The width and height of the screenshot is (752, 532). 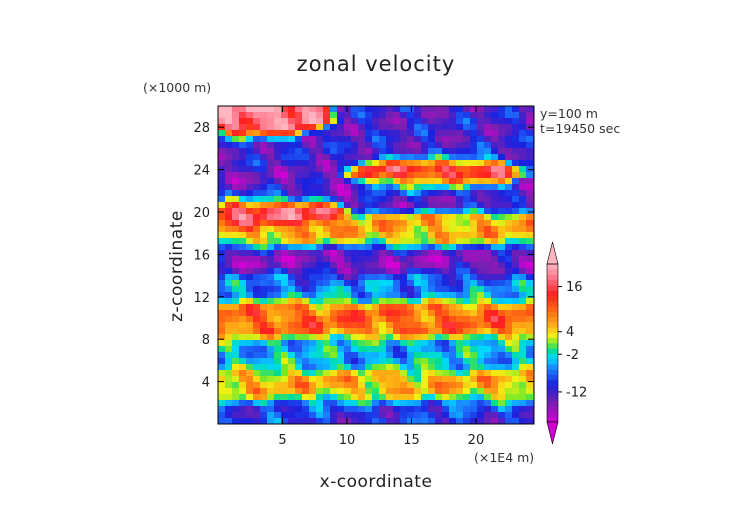 I want to click on y-tick-label: 28, so click(x=201, y=128).